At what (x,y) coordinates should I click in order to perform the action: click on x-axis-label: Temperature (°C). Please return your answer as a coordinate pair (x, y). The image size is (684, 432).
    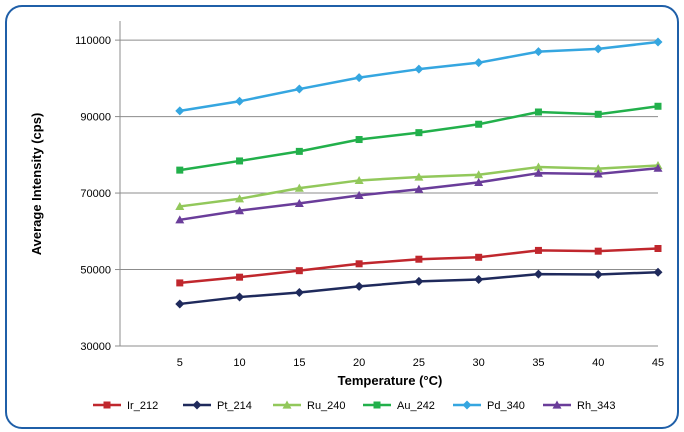
    Looking at the image, I should click on (390, 380).